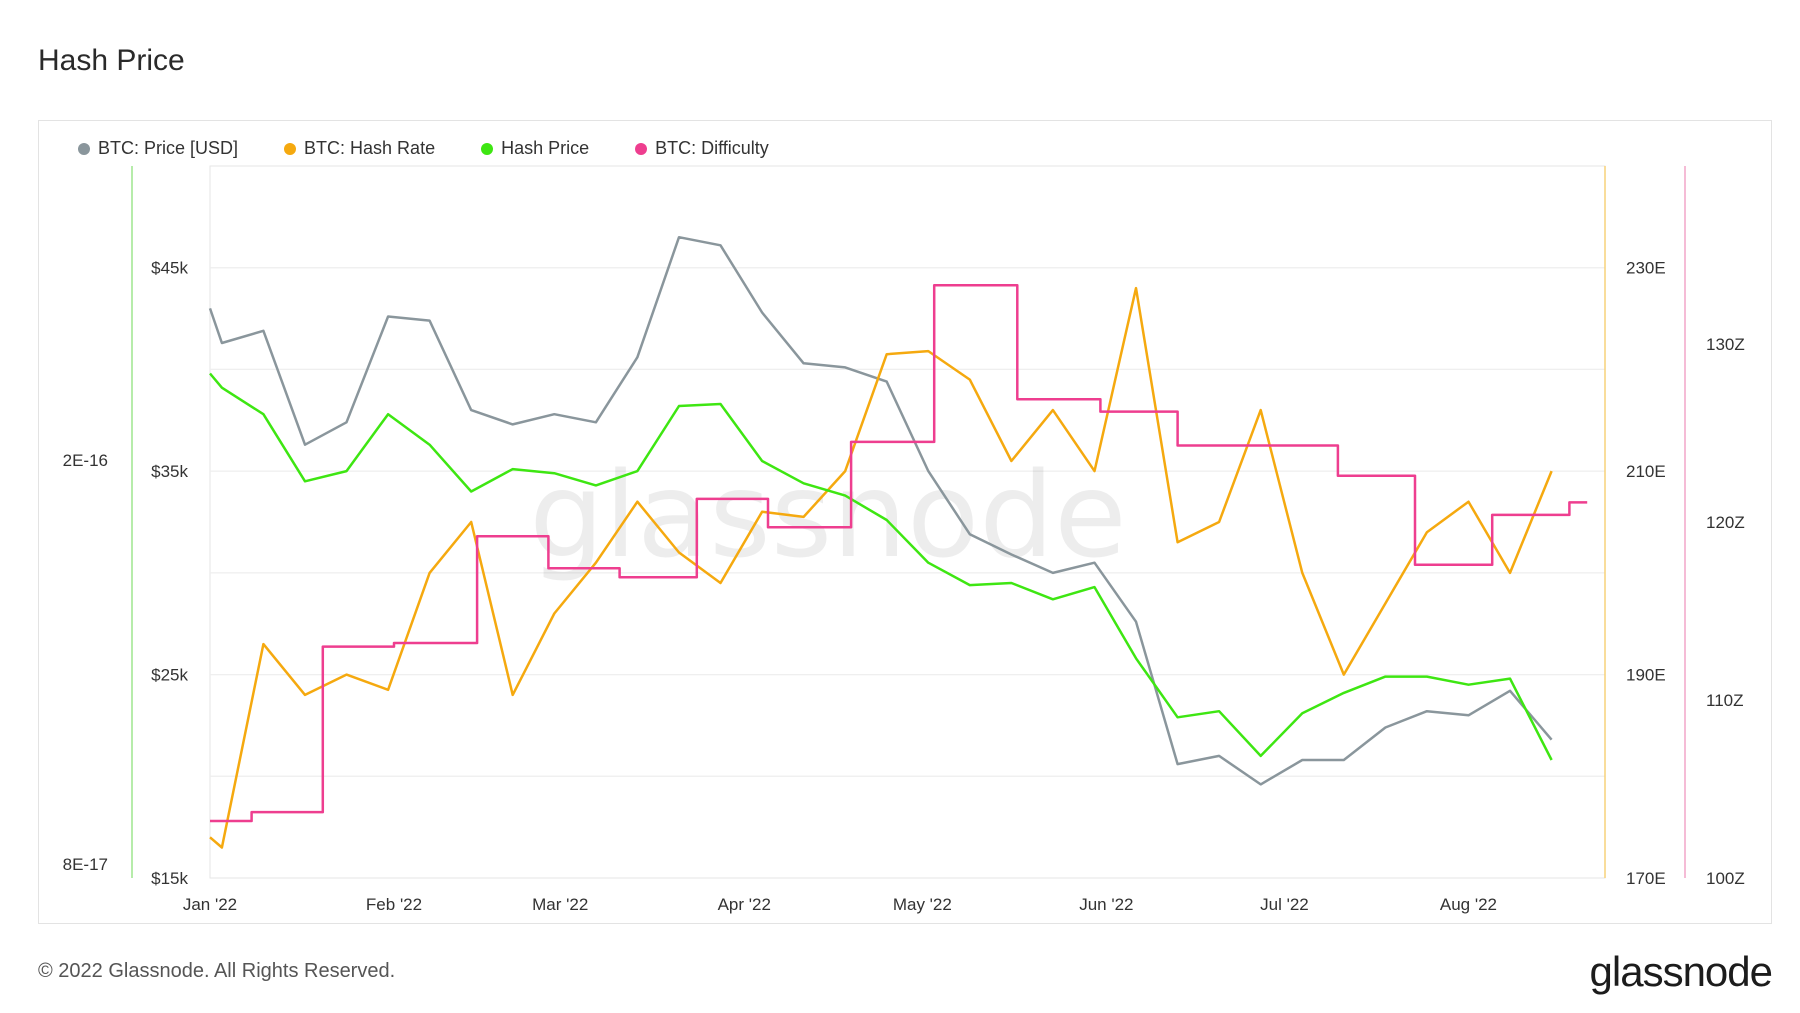  What do you see at coordinates (1725, 522) in the screenshot?
I see `difficulty-tick-label: 120Z` at bounding box center [1725, 522].